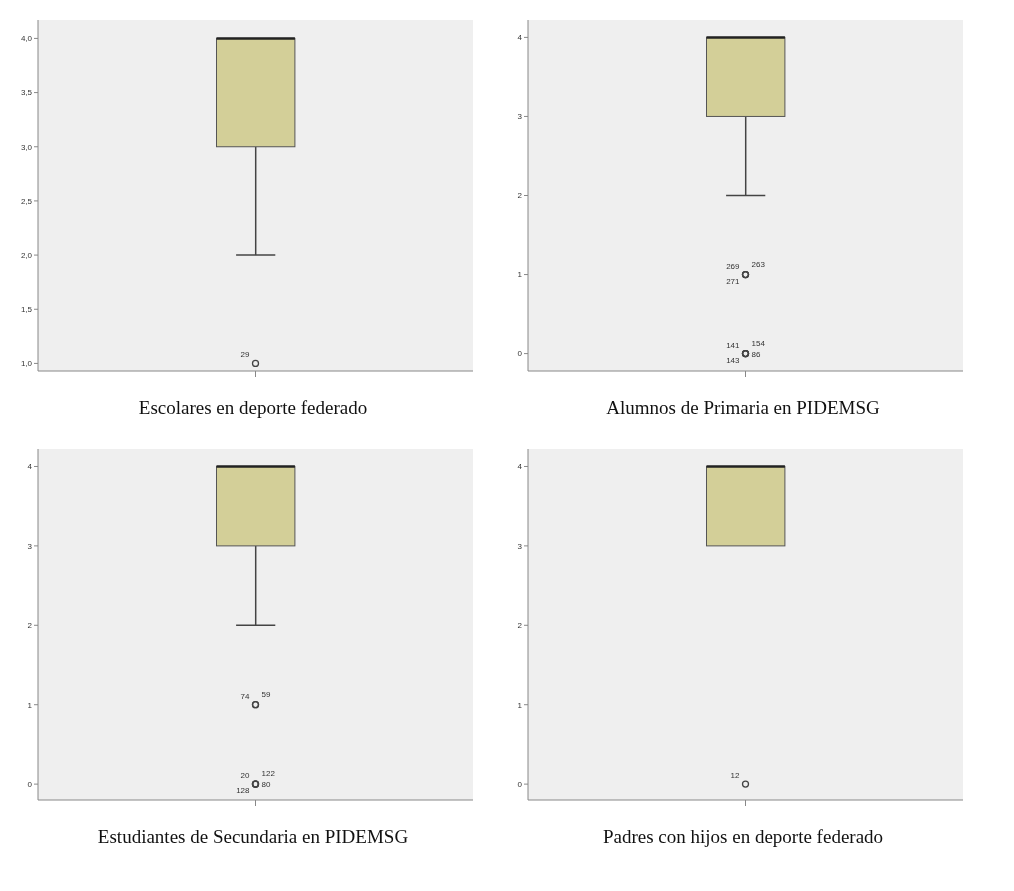  I want to click on annotation: 154, so click(758, 343).